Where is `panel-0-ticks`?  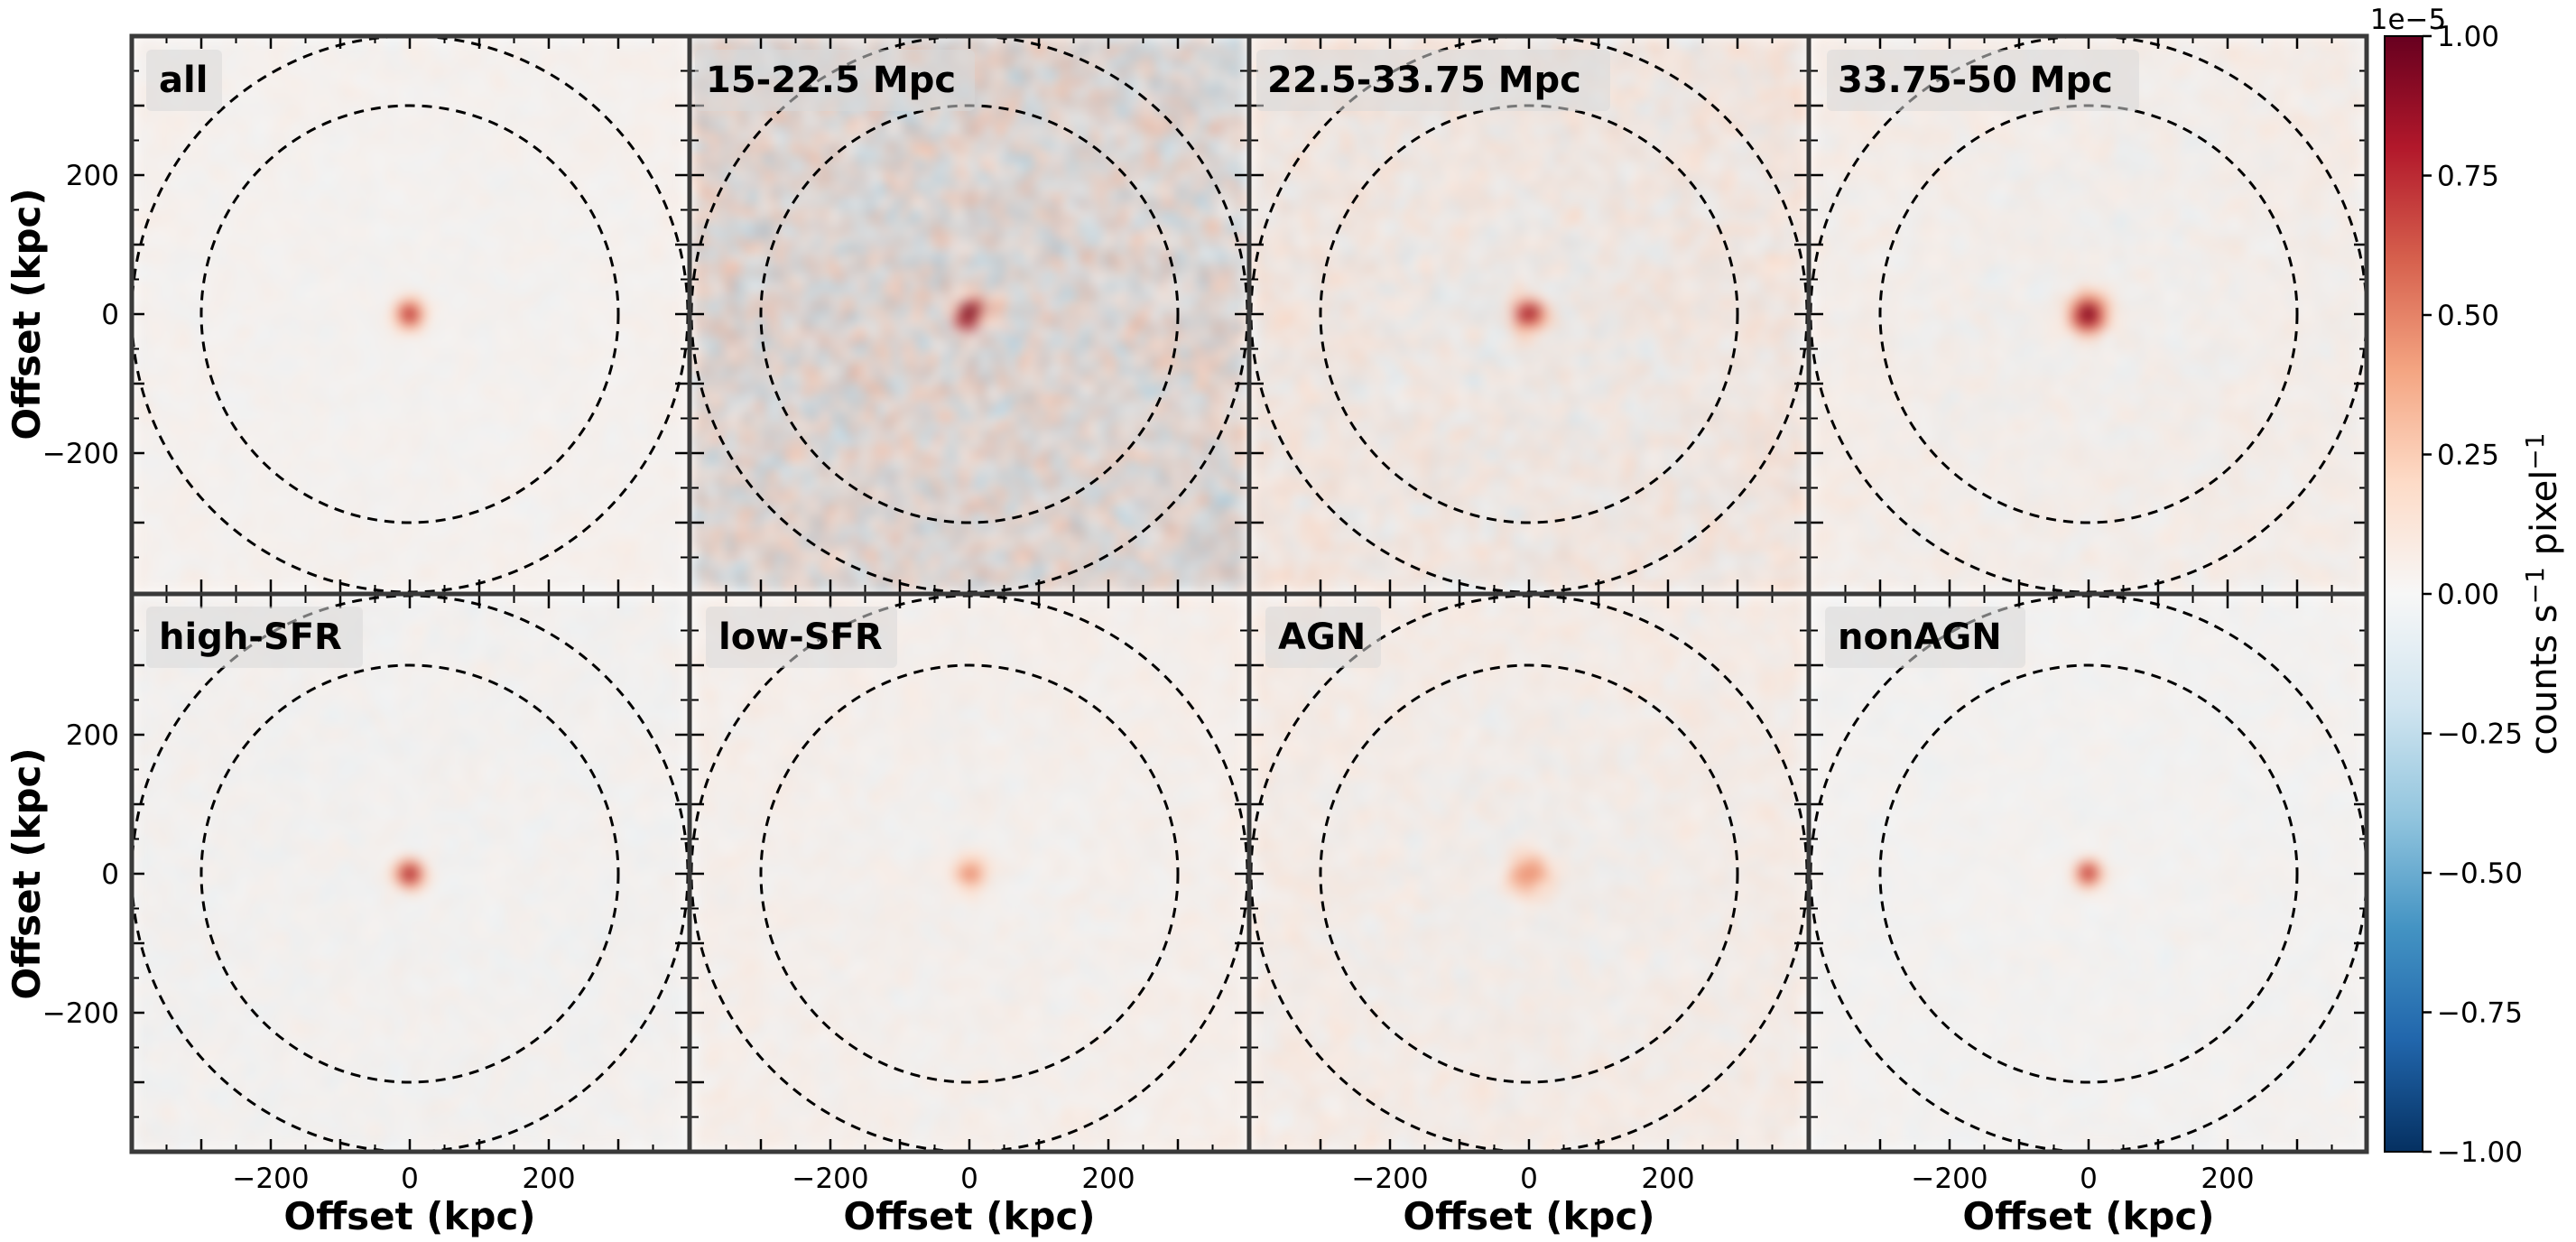 panel-0-ticks is located at coordinates (410, 314).